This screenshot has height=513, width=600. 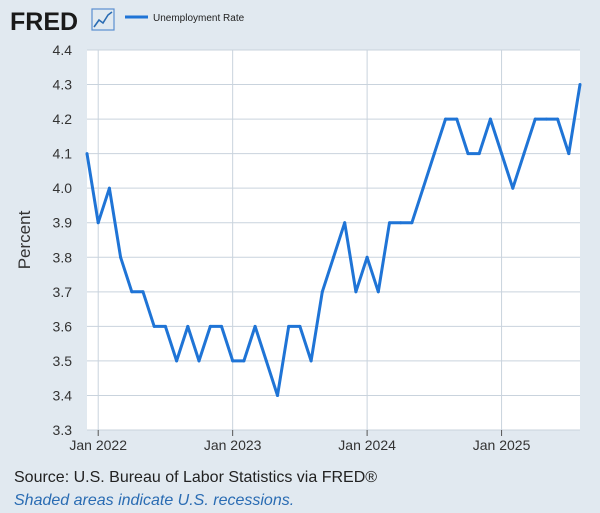 I want to click on y-tick-label: 3.5, so click(x=63, y=361).